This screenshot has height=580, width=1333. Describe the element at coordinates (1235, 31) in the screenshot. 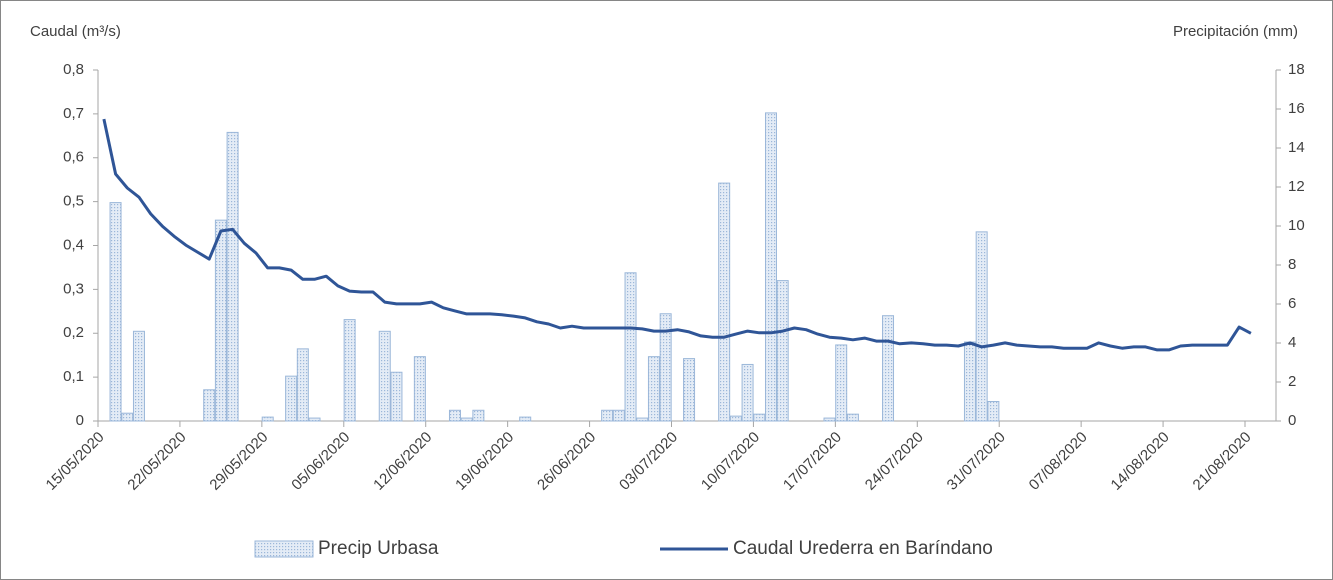

I see `y2-axis-title: Precipitación (mm)` at that location.